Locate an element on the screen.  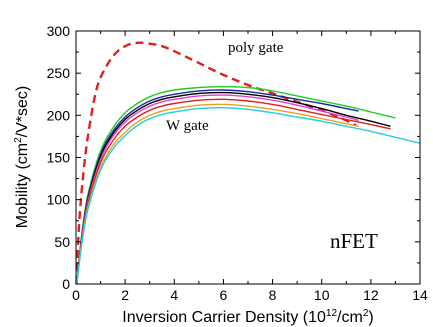
y-tick-label: 150 is located at coordinates (59, 158).